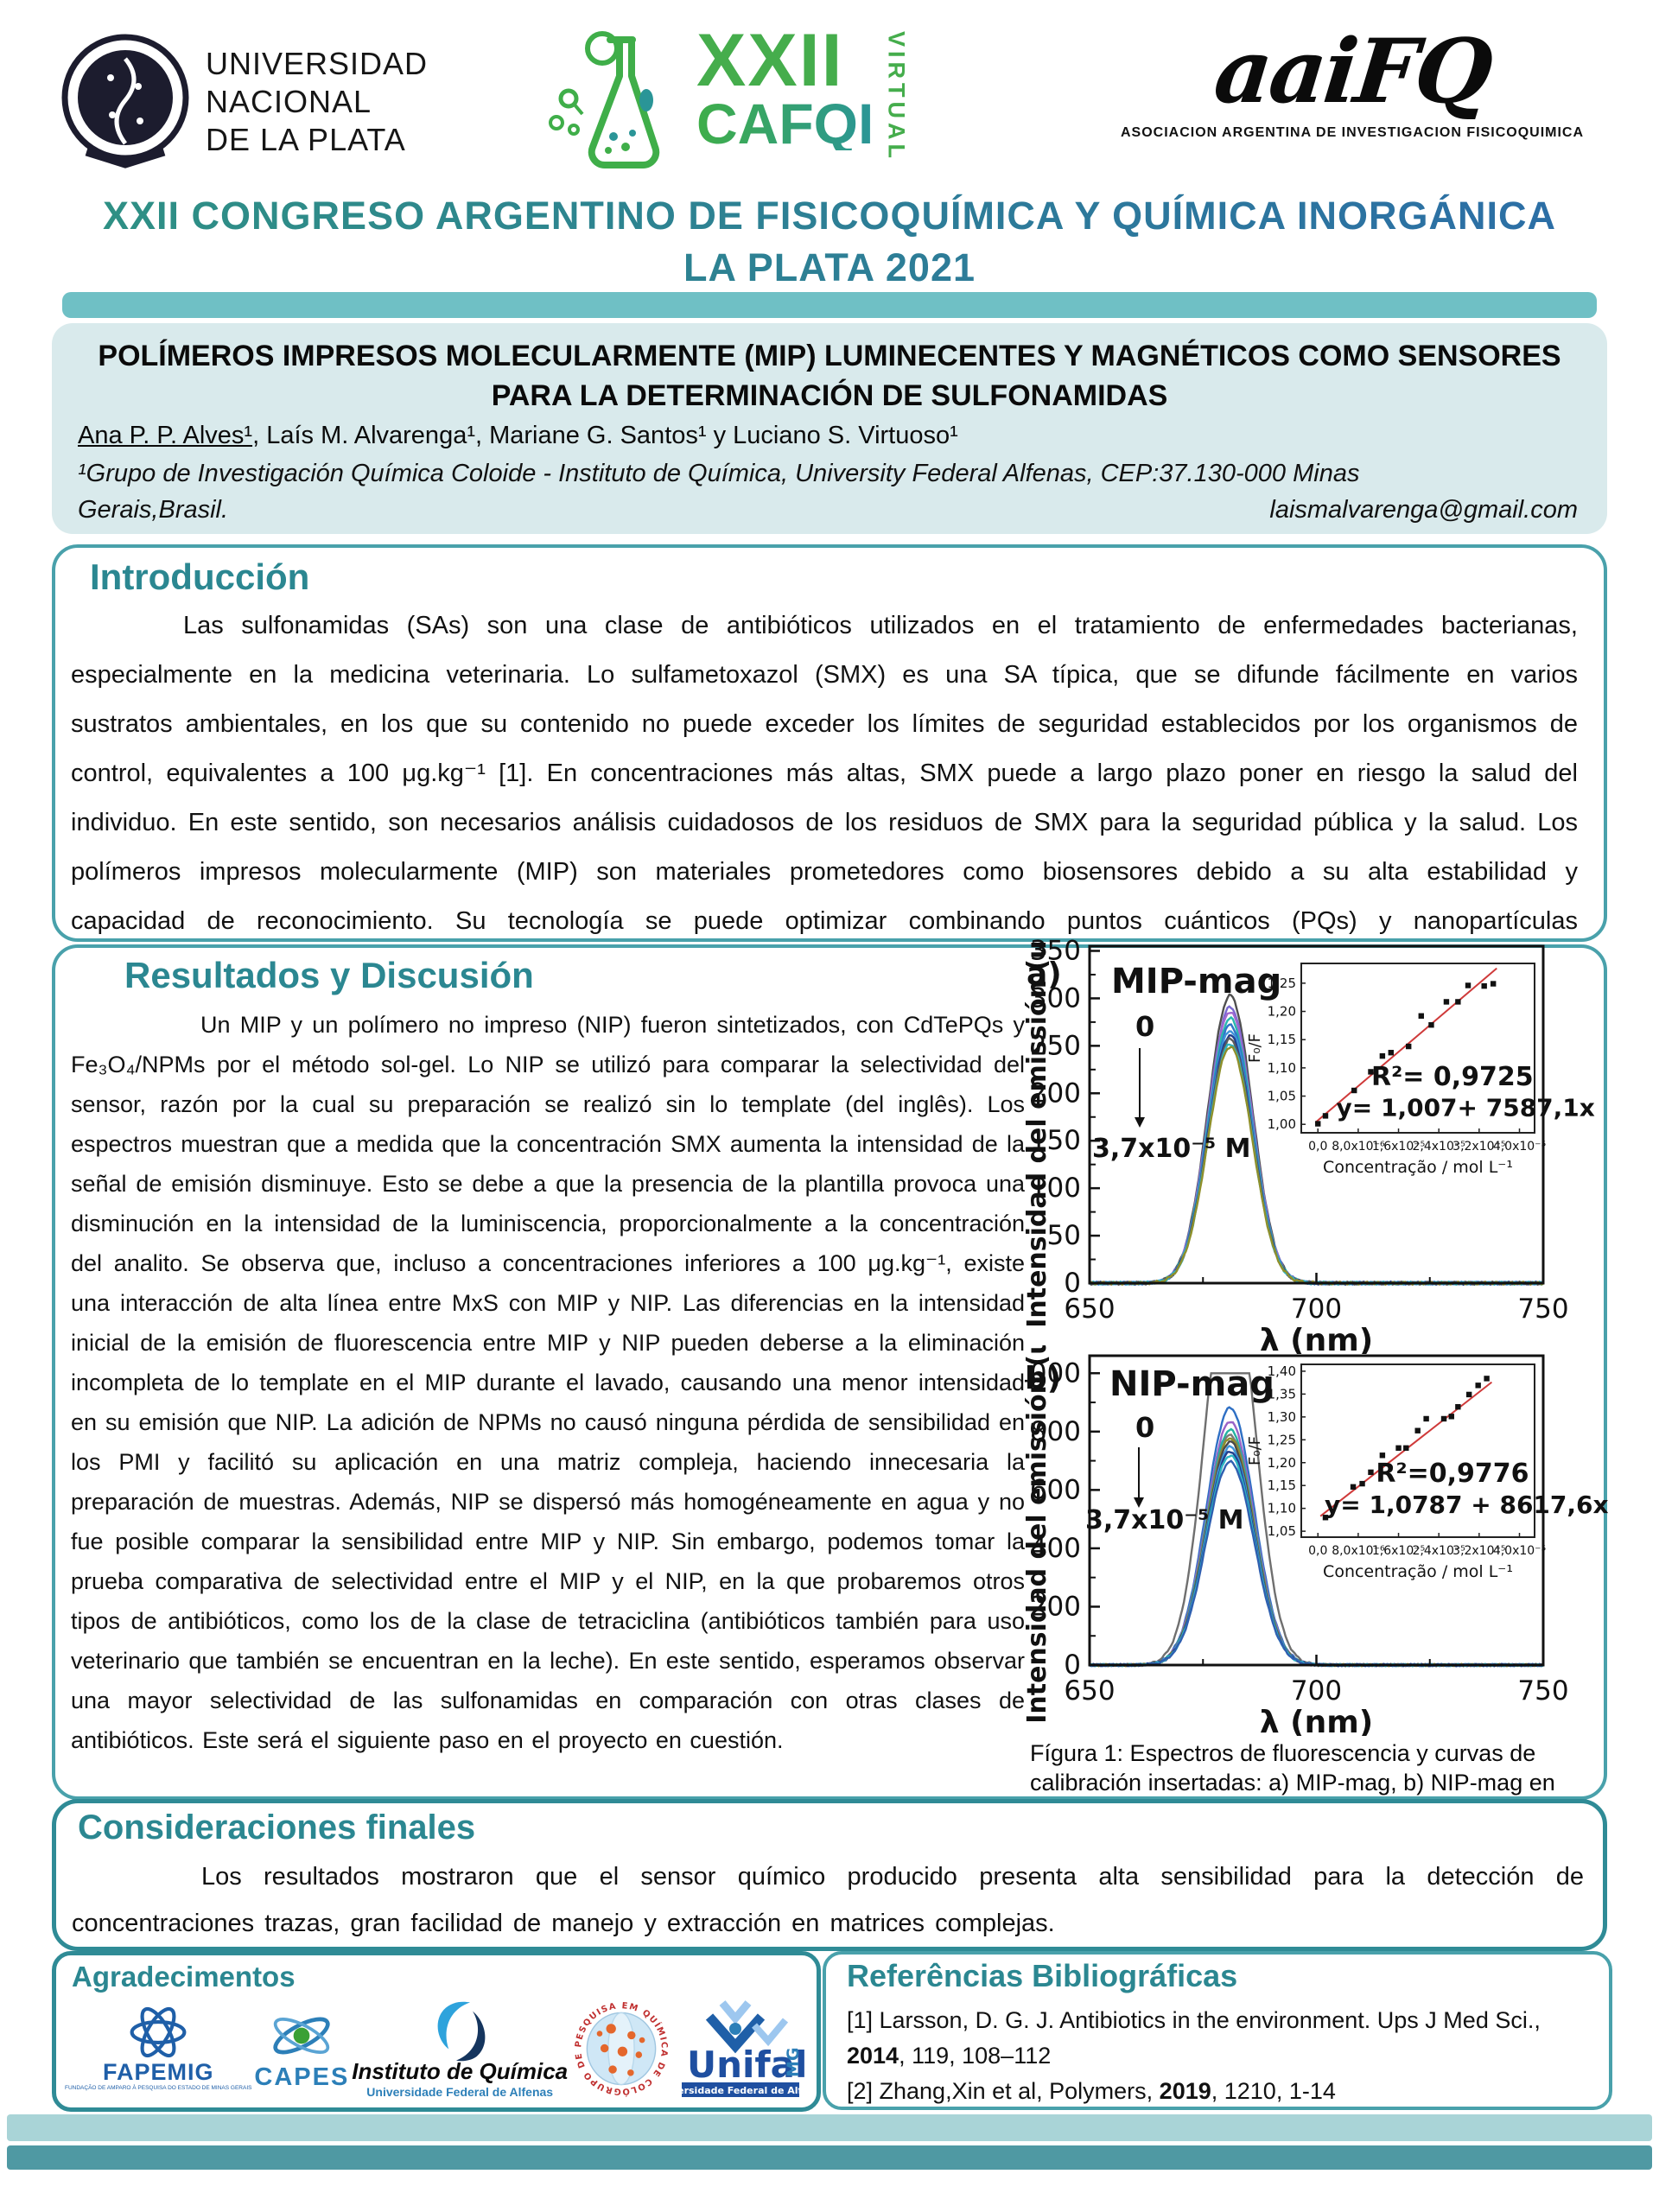  What do you see at coordinates (829, 395) in the screenshot?
I see `poster-title-line2: PARA LA DETERMINACIÓN DE SULFONAMIDAS` at bounding box center [829, 395].